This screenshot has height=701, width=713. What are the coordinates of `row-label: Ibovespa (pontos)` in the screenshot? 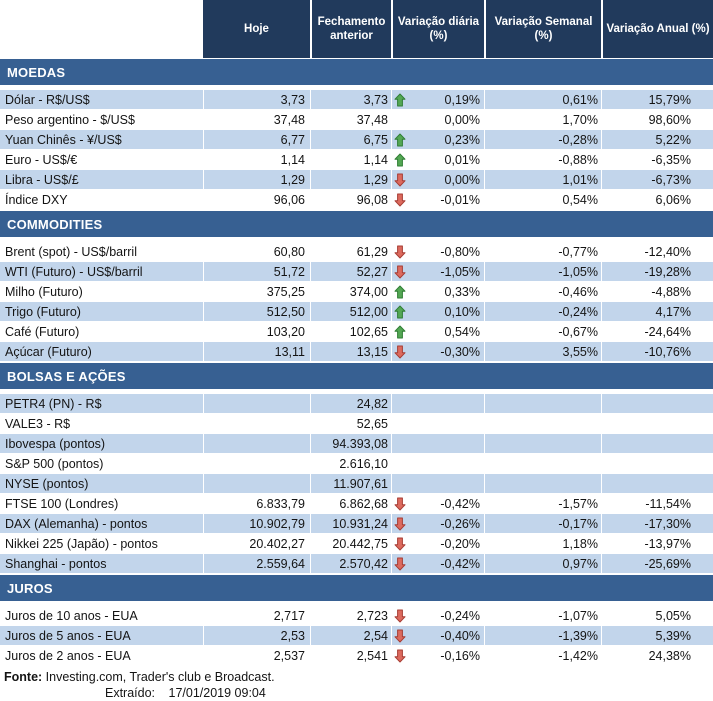 It's located at (101, 444).